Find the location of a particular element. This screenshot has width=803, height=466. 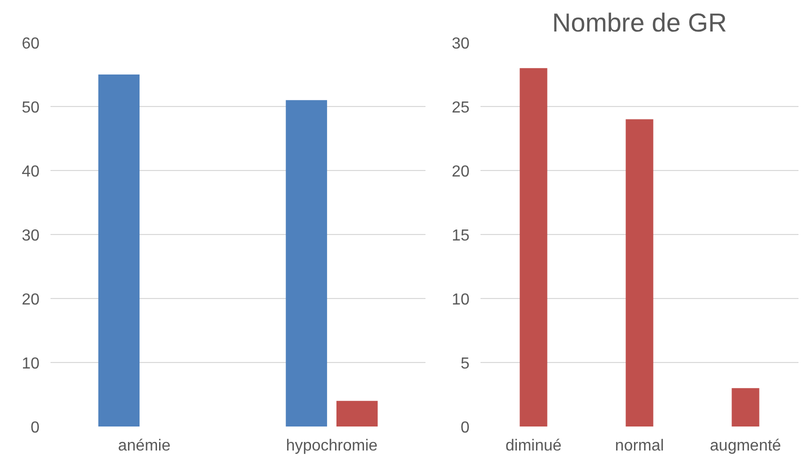

x-tick-label: diminué is located at coordinates (533, 446).